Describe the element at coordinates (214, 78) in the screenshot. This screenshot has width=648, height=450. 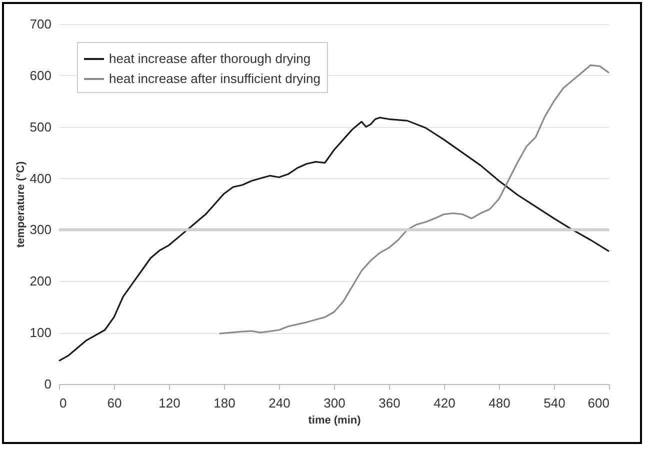
I see `legend-label: heat increase after insufficient drying` at that location.